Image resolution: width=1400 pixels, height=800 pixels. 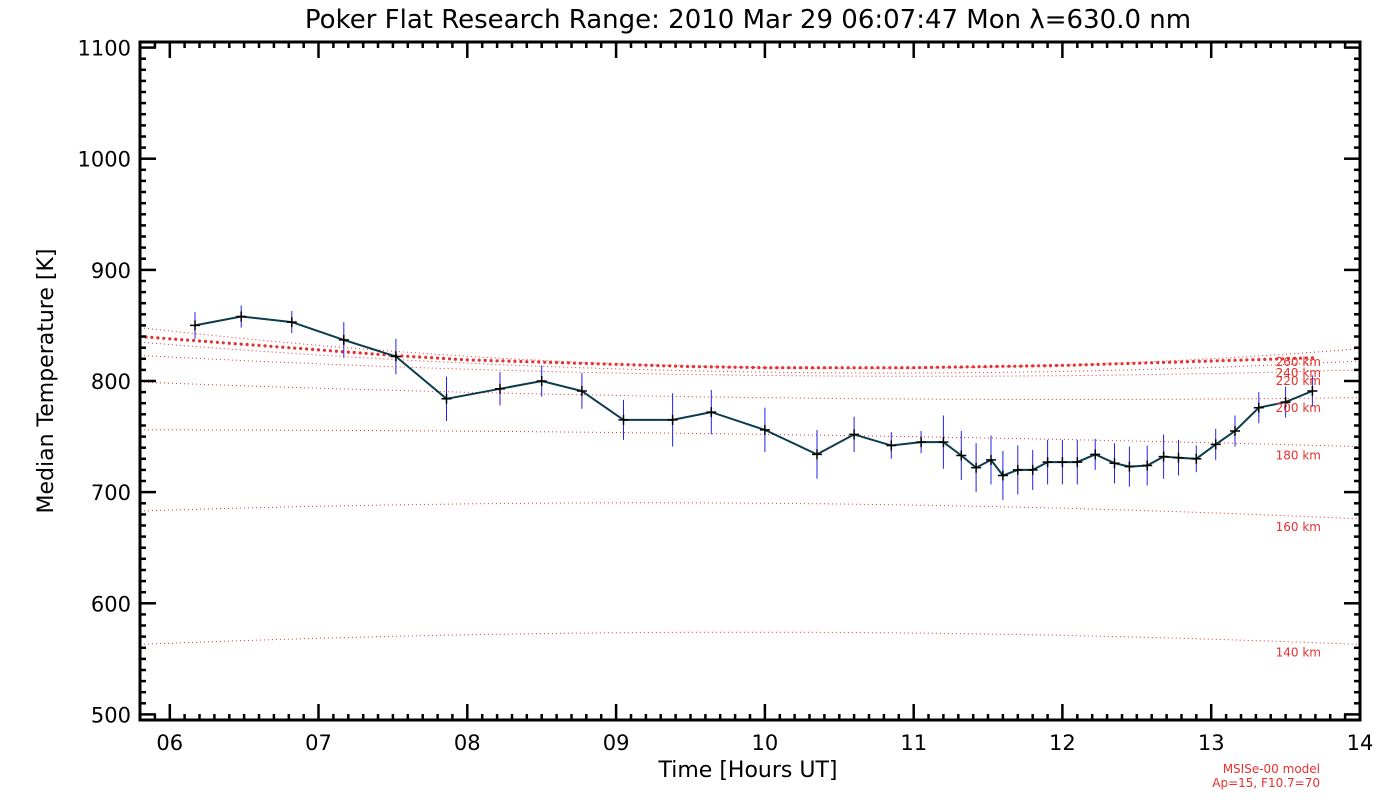 What do you see at coordinates (750, 390) in the screenshot?
I see `model-curve-200km` at bounding box center [750, 390].